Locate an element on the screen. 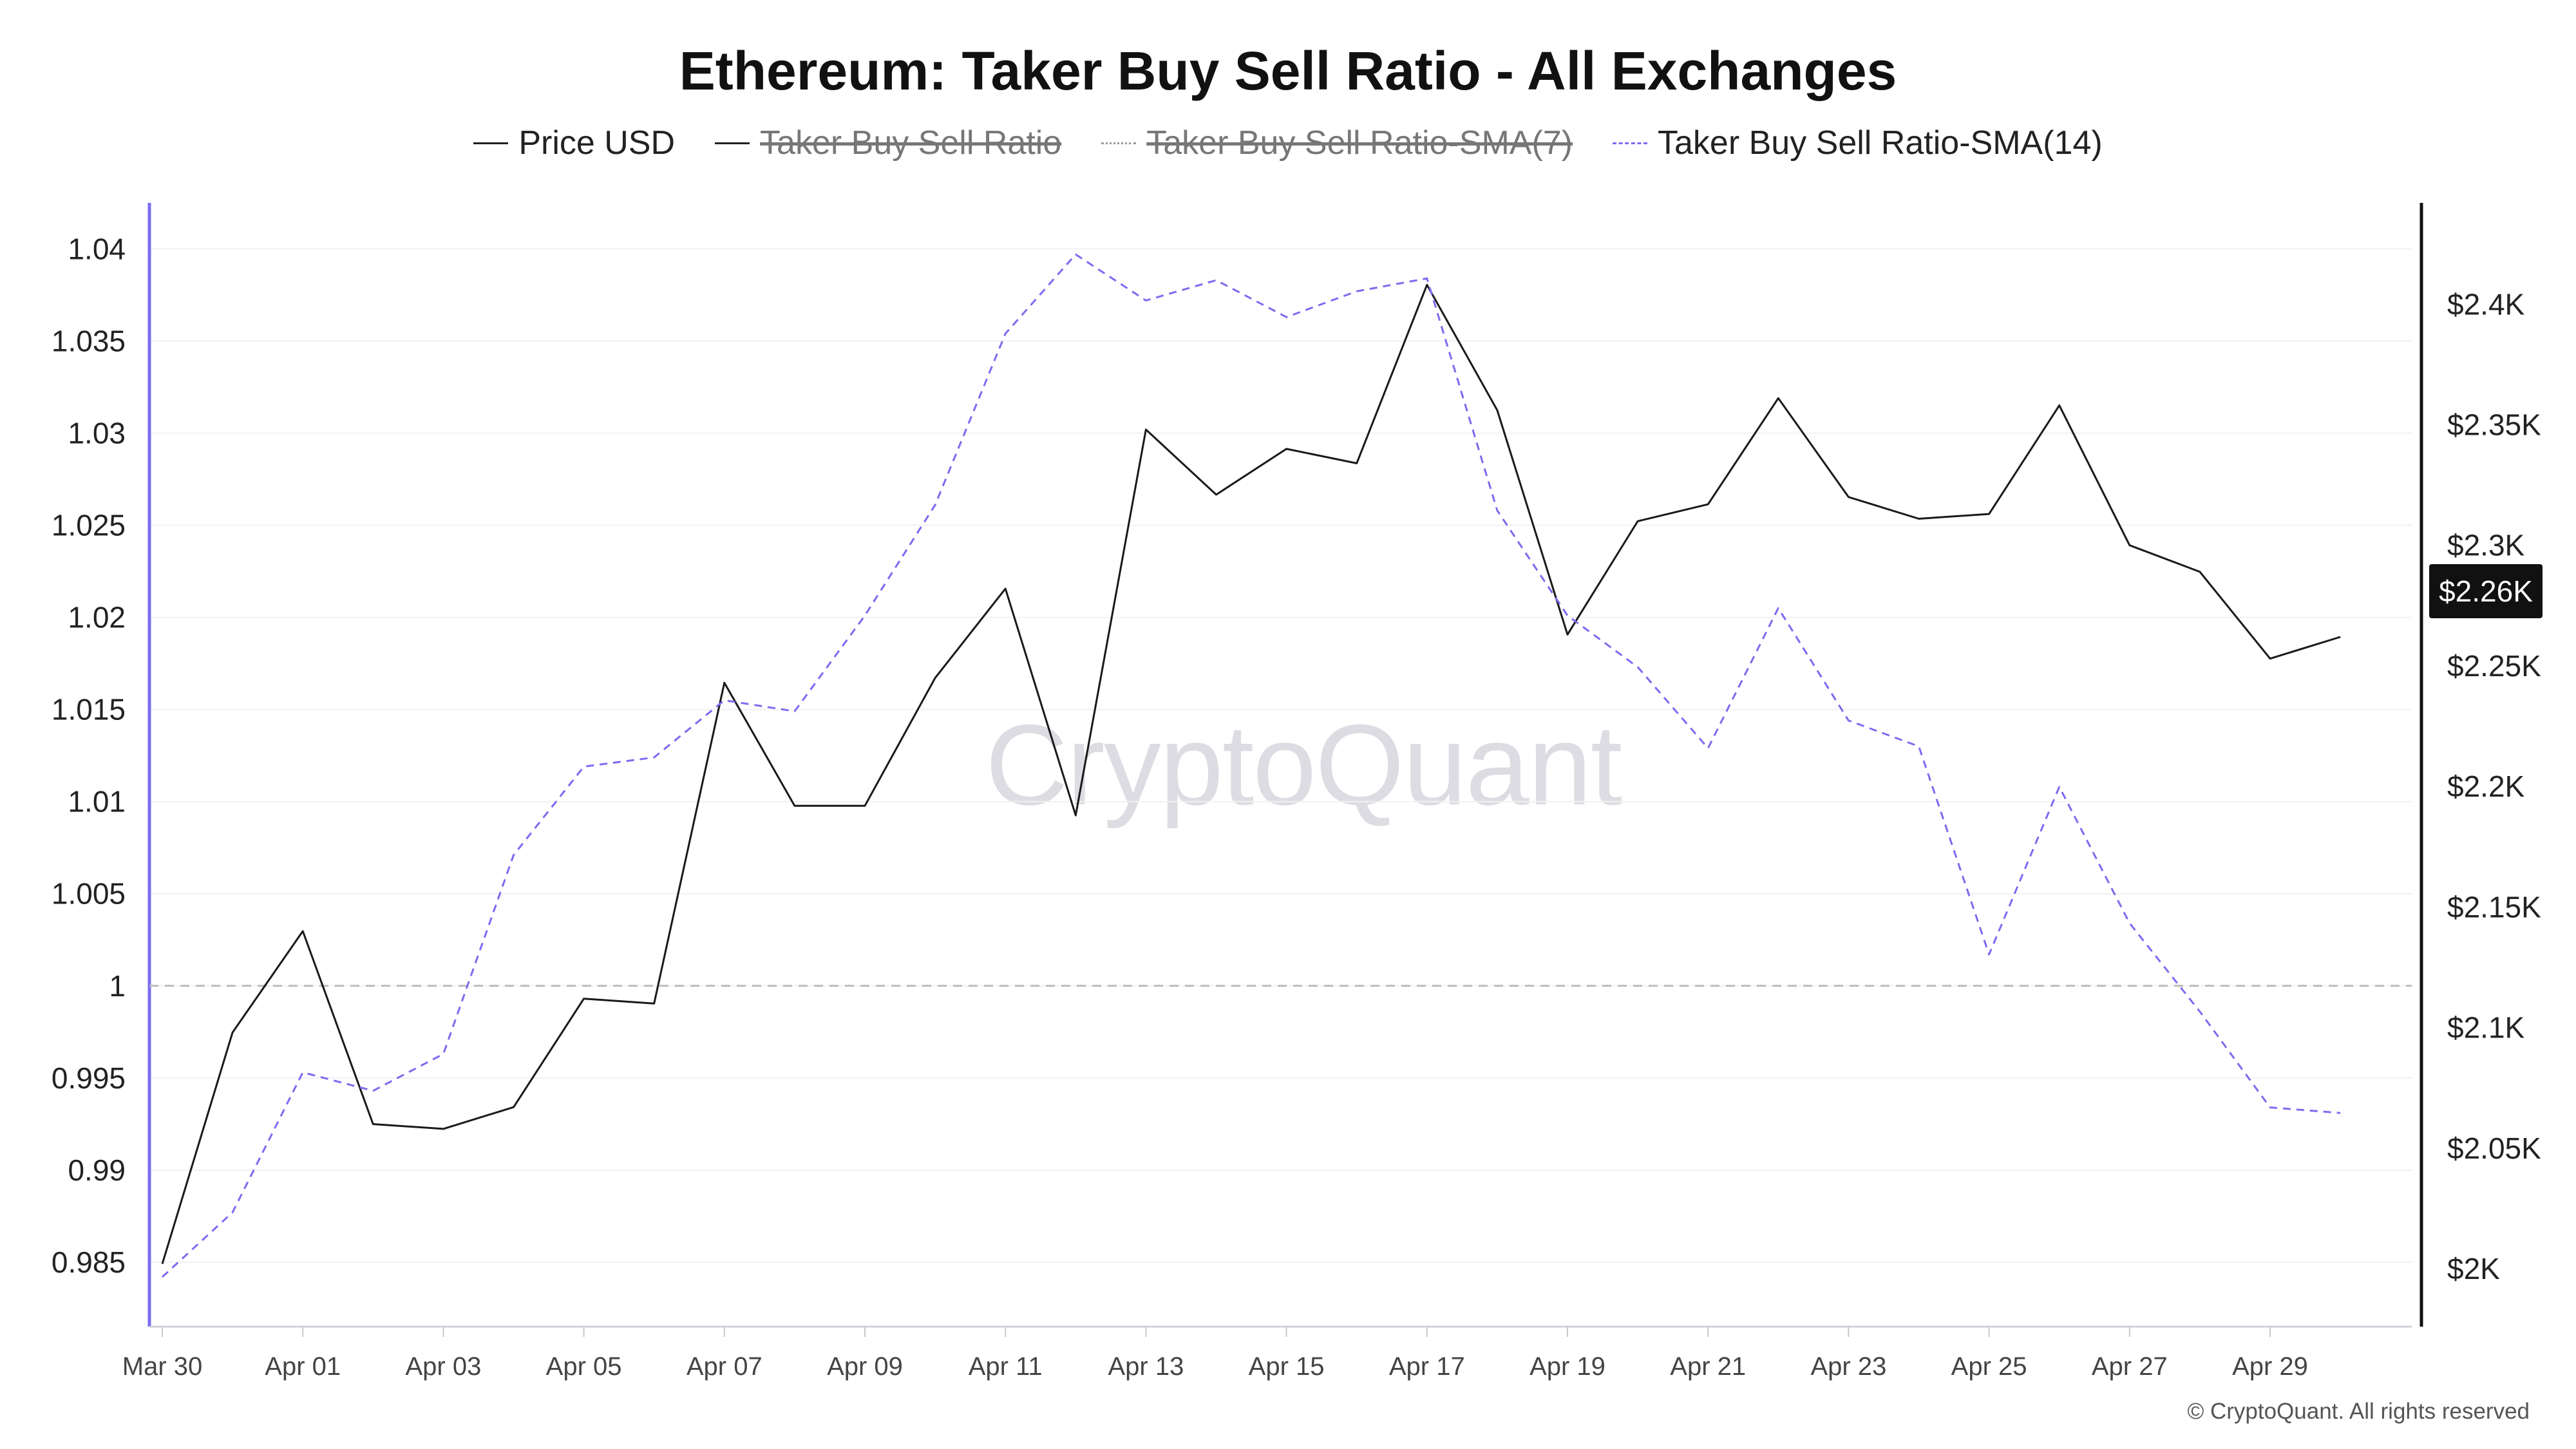  x-tick-label: Apr 13 is located at coordinates (1146, 1366).